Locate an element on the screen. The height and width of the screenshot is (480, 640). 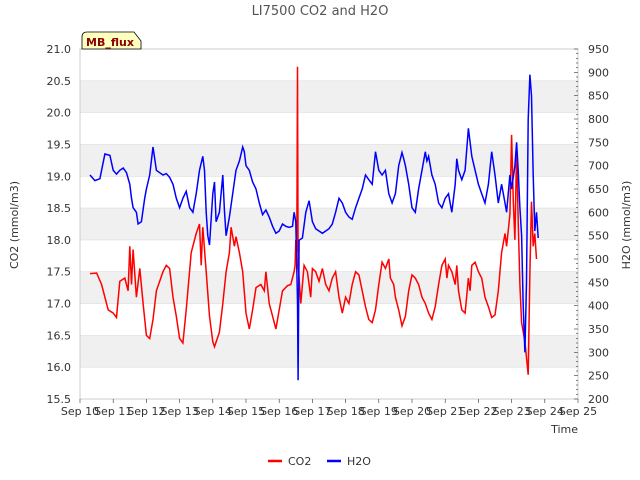
left-tick-label: 15.5 is located at coordinates (59, 399).